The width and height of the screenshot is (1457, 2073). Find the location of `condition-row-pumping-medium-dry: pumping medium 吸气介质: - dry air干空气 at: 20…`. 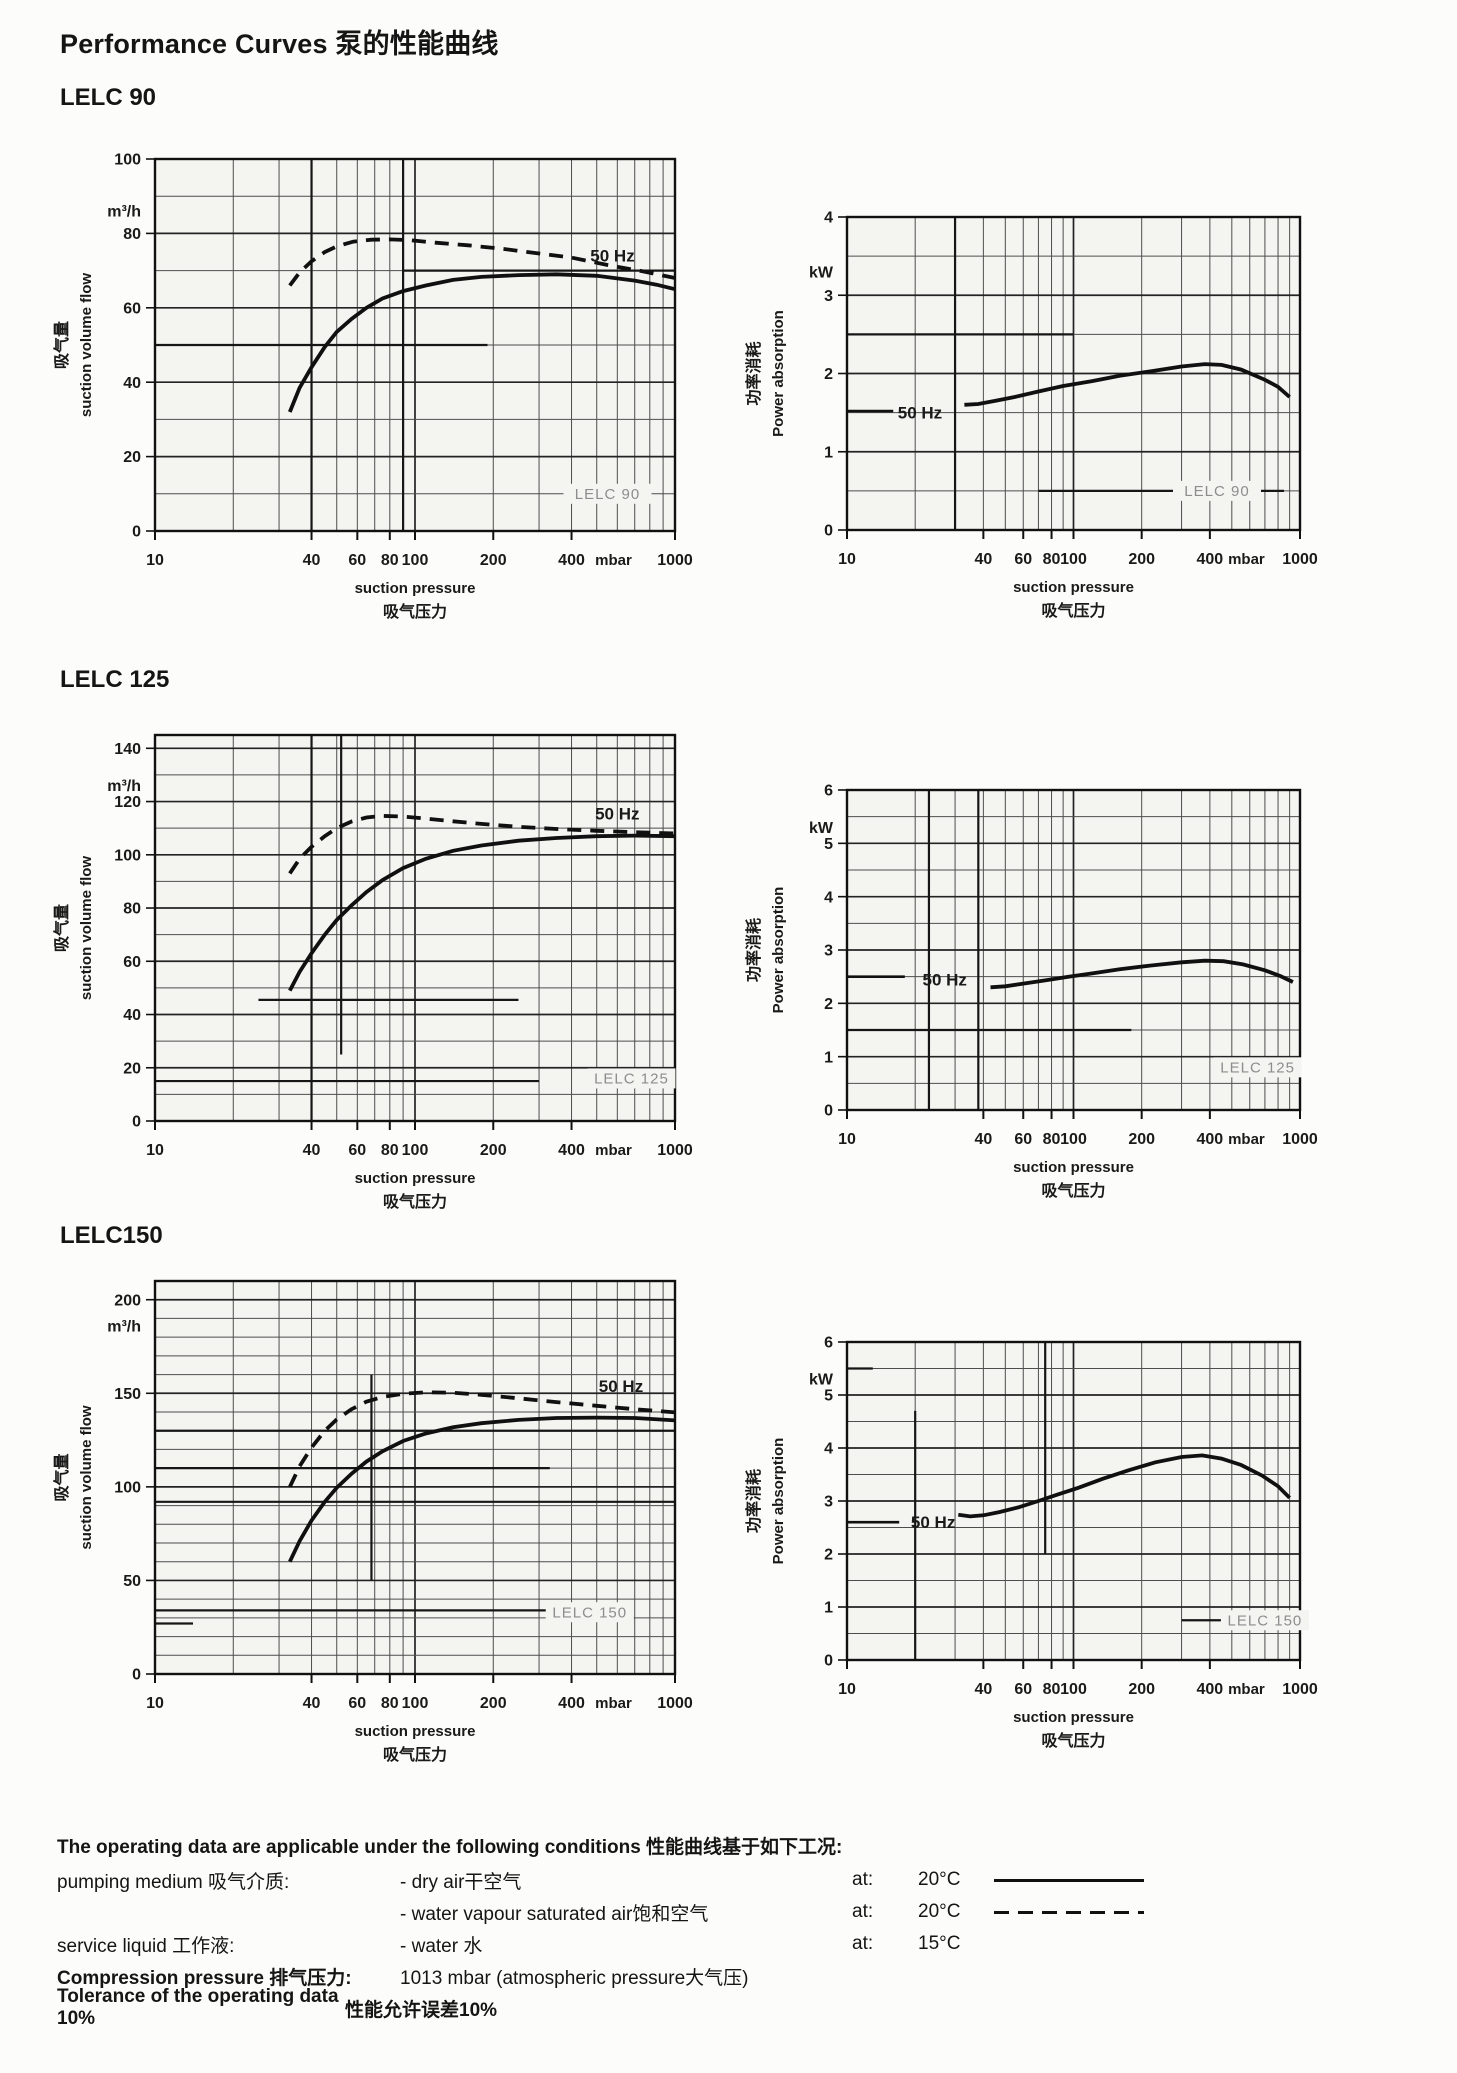

condition-row-pumping-medium-dry: pumping medium 吸气介质: - dry air干空气 at: 20… is located at coordinates (627, 1880).